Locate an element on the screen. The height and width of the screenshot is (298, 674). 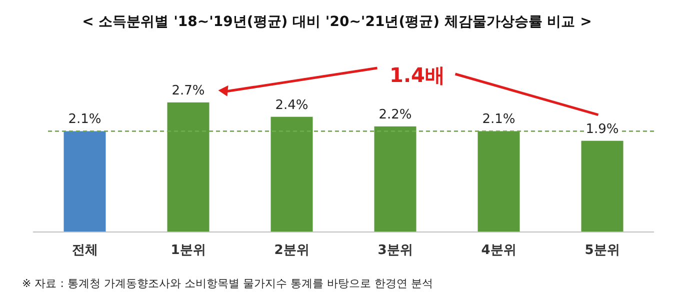
data-label: 2.2% is located at coordinates (395, 114).